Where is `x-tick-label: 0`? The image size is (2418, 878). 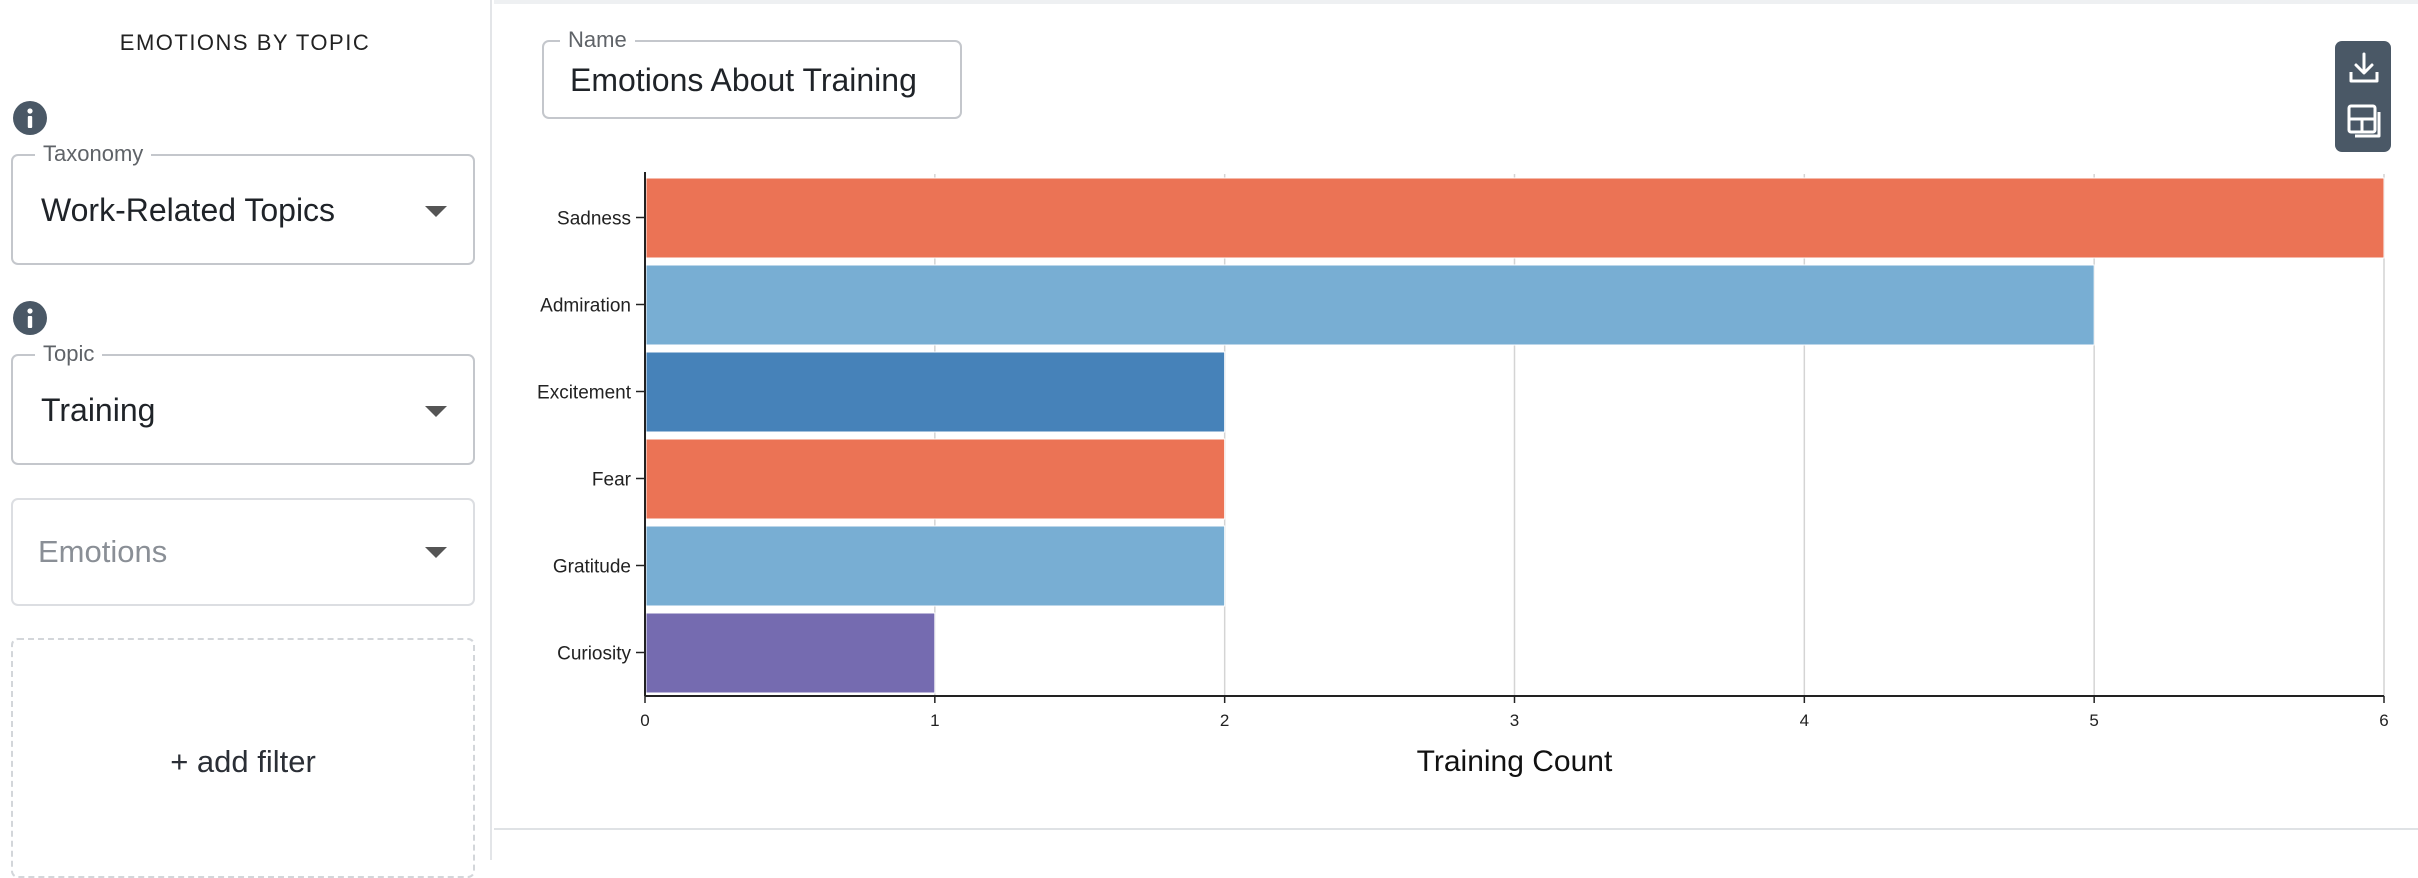
x-tick-label: 0 is located at coordinates (644, 720).